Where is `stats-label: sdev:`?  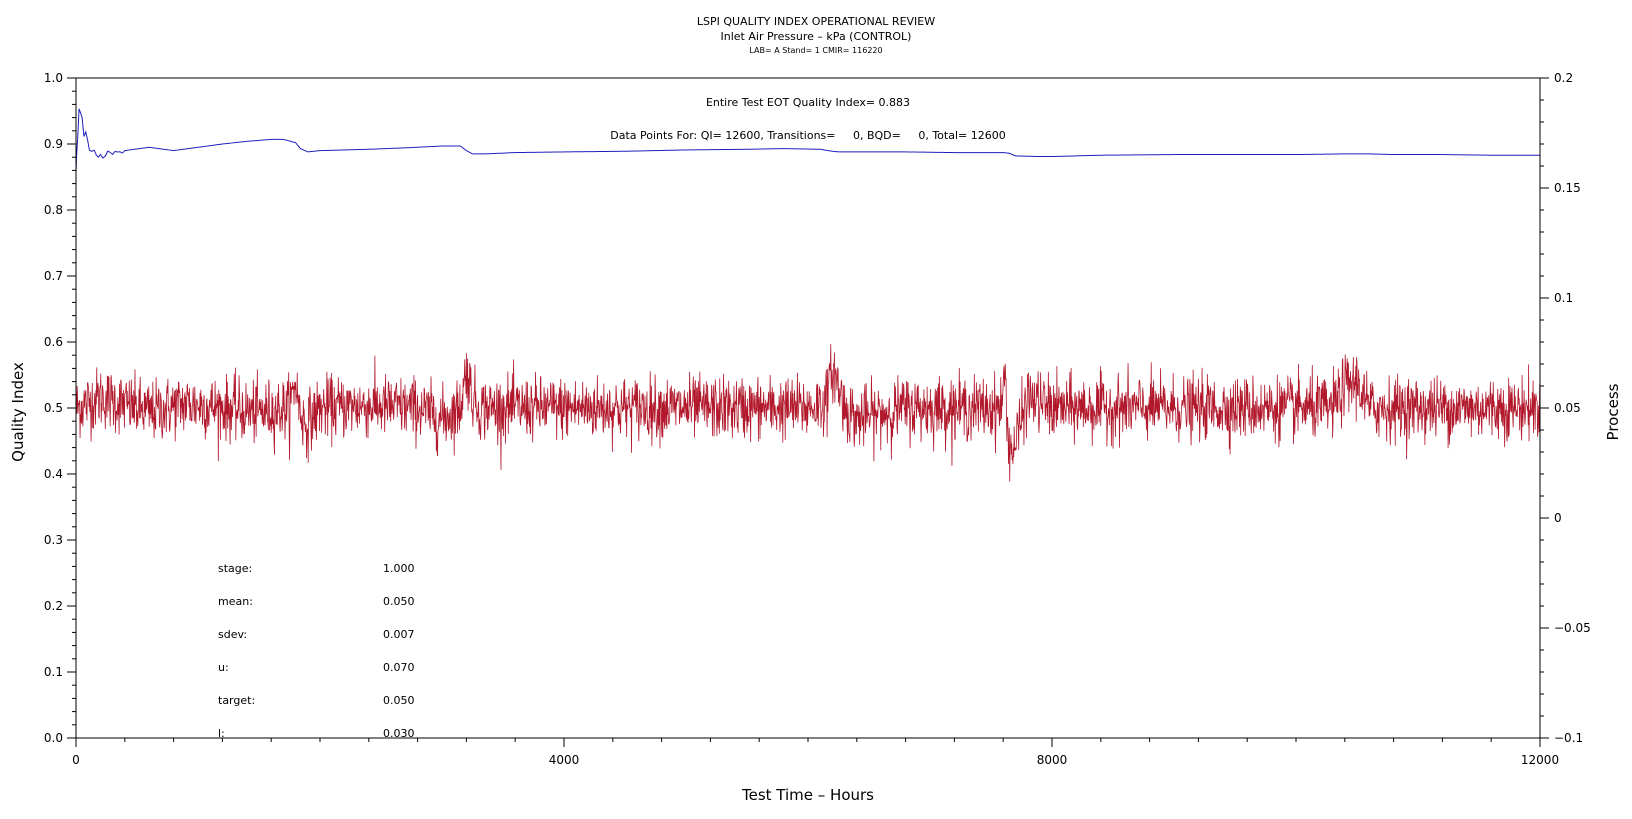 stats-label: sdev: is located at coordinates (232, 634).